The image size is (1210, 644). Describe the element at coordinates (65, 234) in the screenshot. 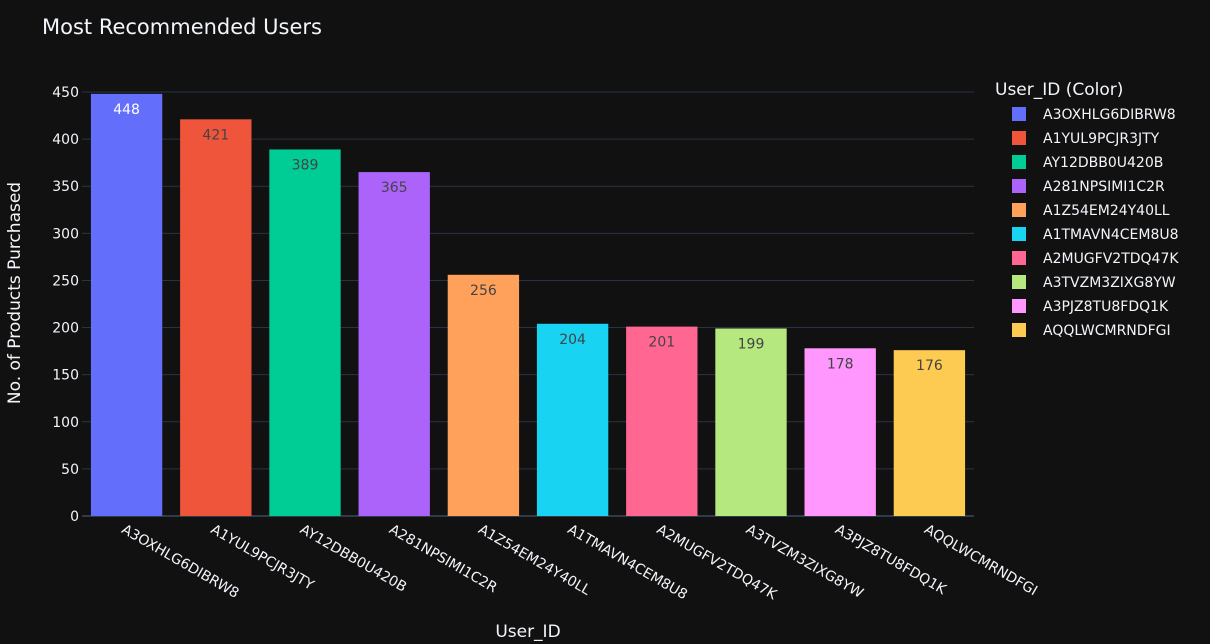

I see `y-tick-label: 300` at that location.